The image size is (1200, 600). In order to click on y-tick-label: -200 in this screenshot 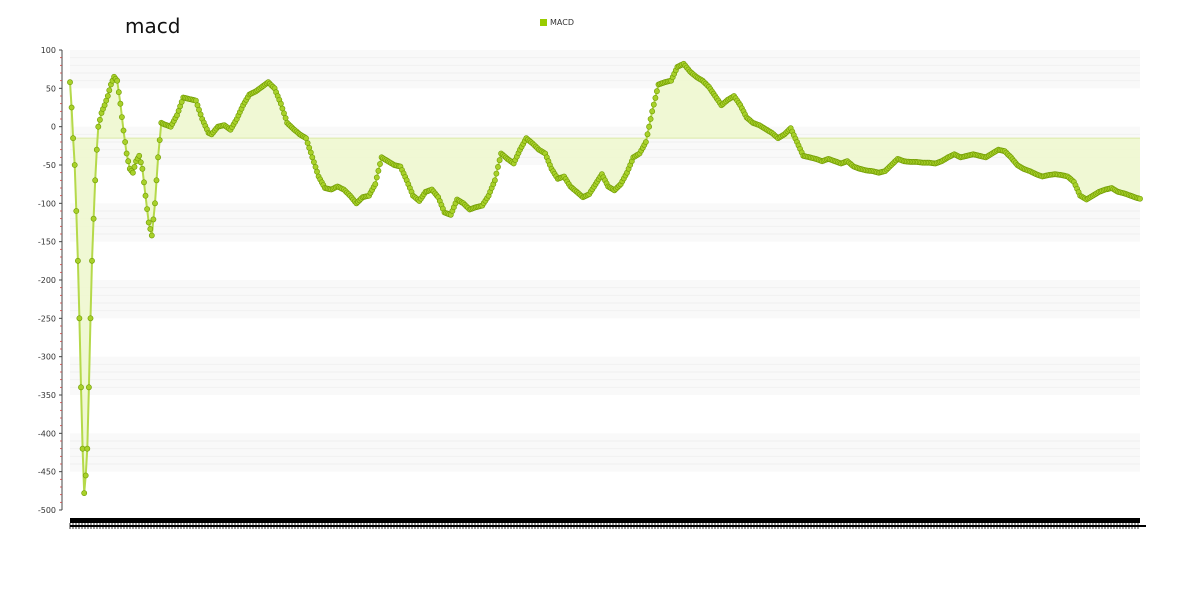, I will do `click(47, 280)`.